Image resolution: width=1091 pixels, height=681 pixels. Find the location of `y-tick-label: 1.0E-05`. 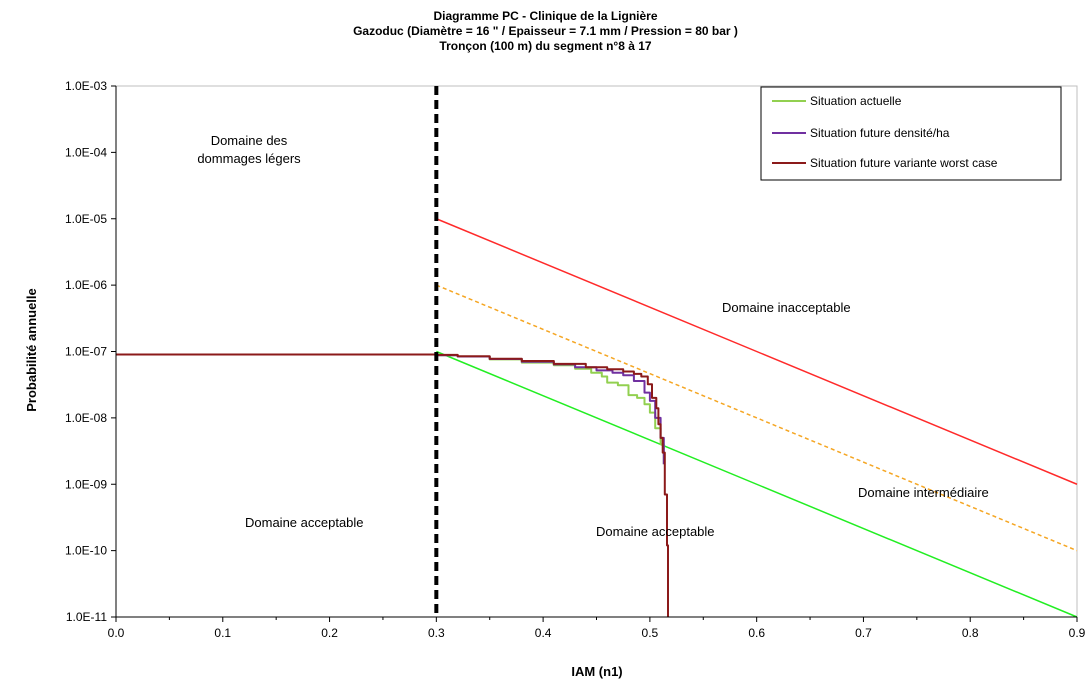

y-tick-label: 1.0E-05 is located at coordinates (86, 219).